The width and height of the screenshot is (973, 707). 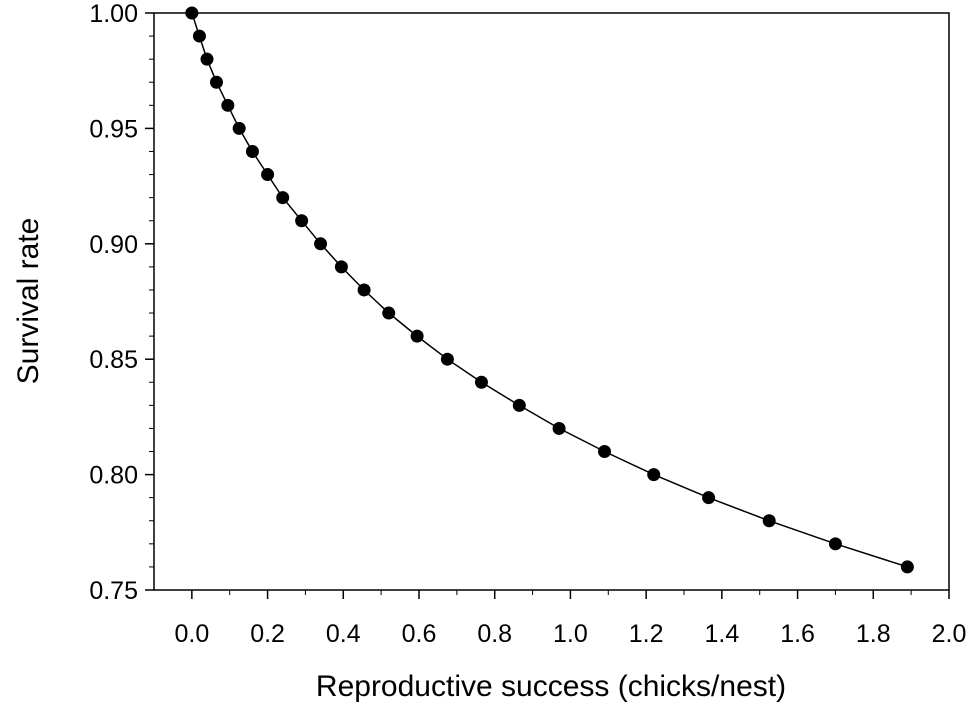 I want to click on x-tick-label: 1.4, so click(x=721, y=634).